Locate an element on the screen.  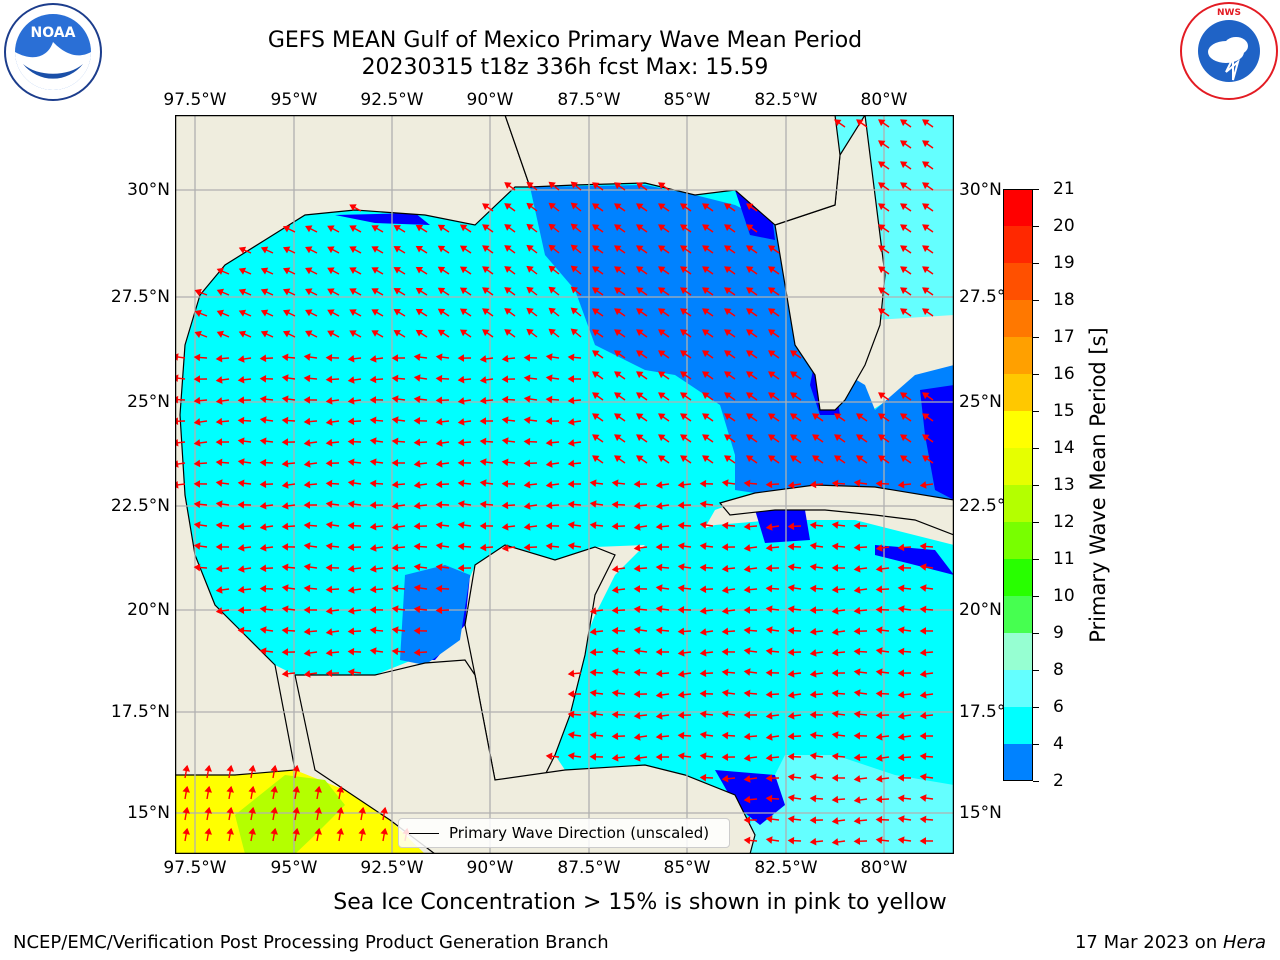
lat-tick-right: 15°N is located at coordinates (980, 813).